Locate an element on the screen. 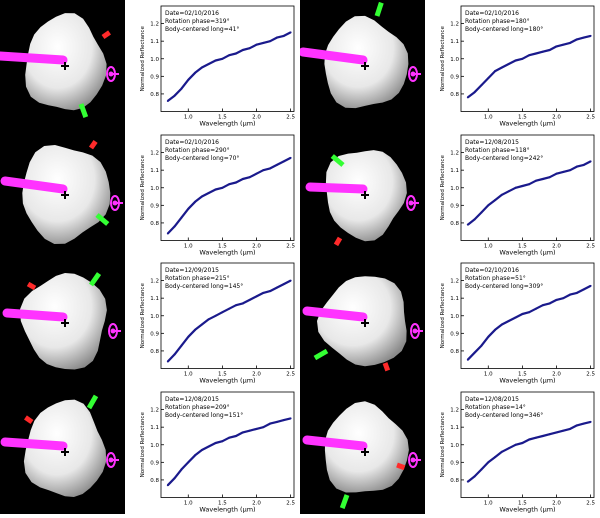 Image resolution: width=600 pixels, height=518 pixels. annotation-line: Body-centered long=145° is located at coordinates (204, 286).